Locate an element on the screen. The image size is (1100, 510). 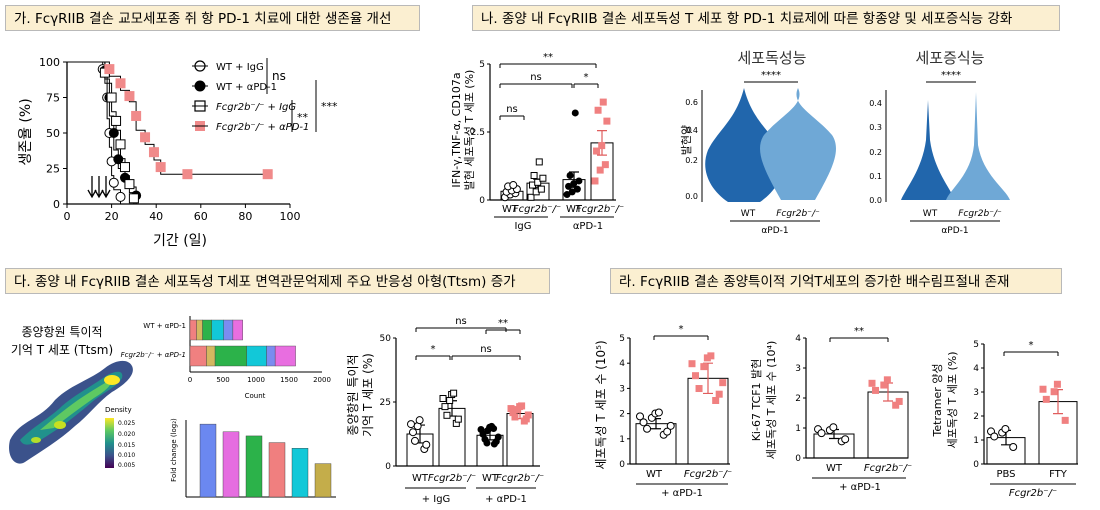
svg-text: PBS is located at coordinates (1005, 474).